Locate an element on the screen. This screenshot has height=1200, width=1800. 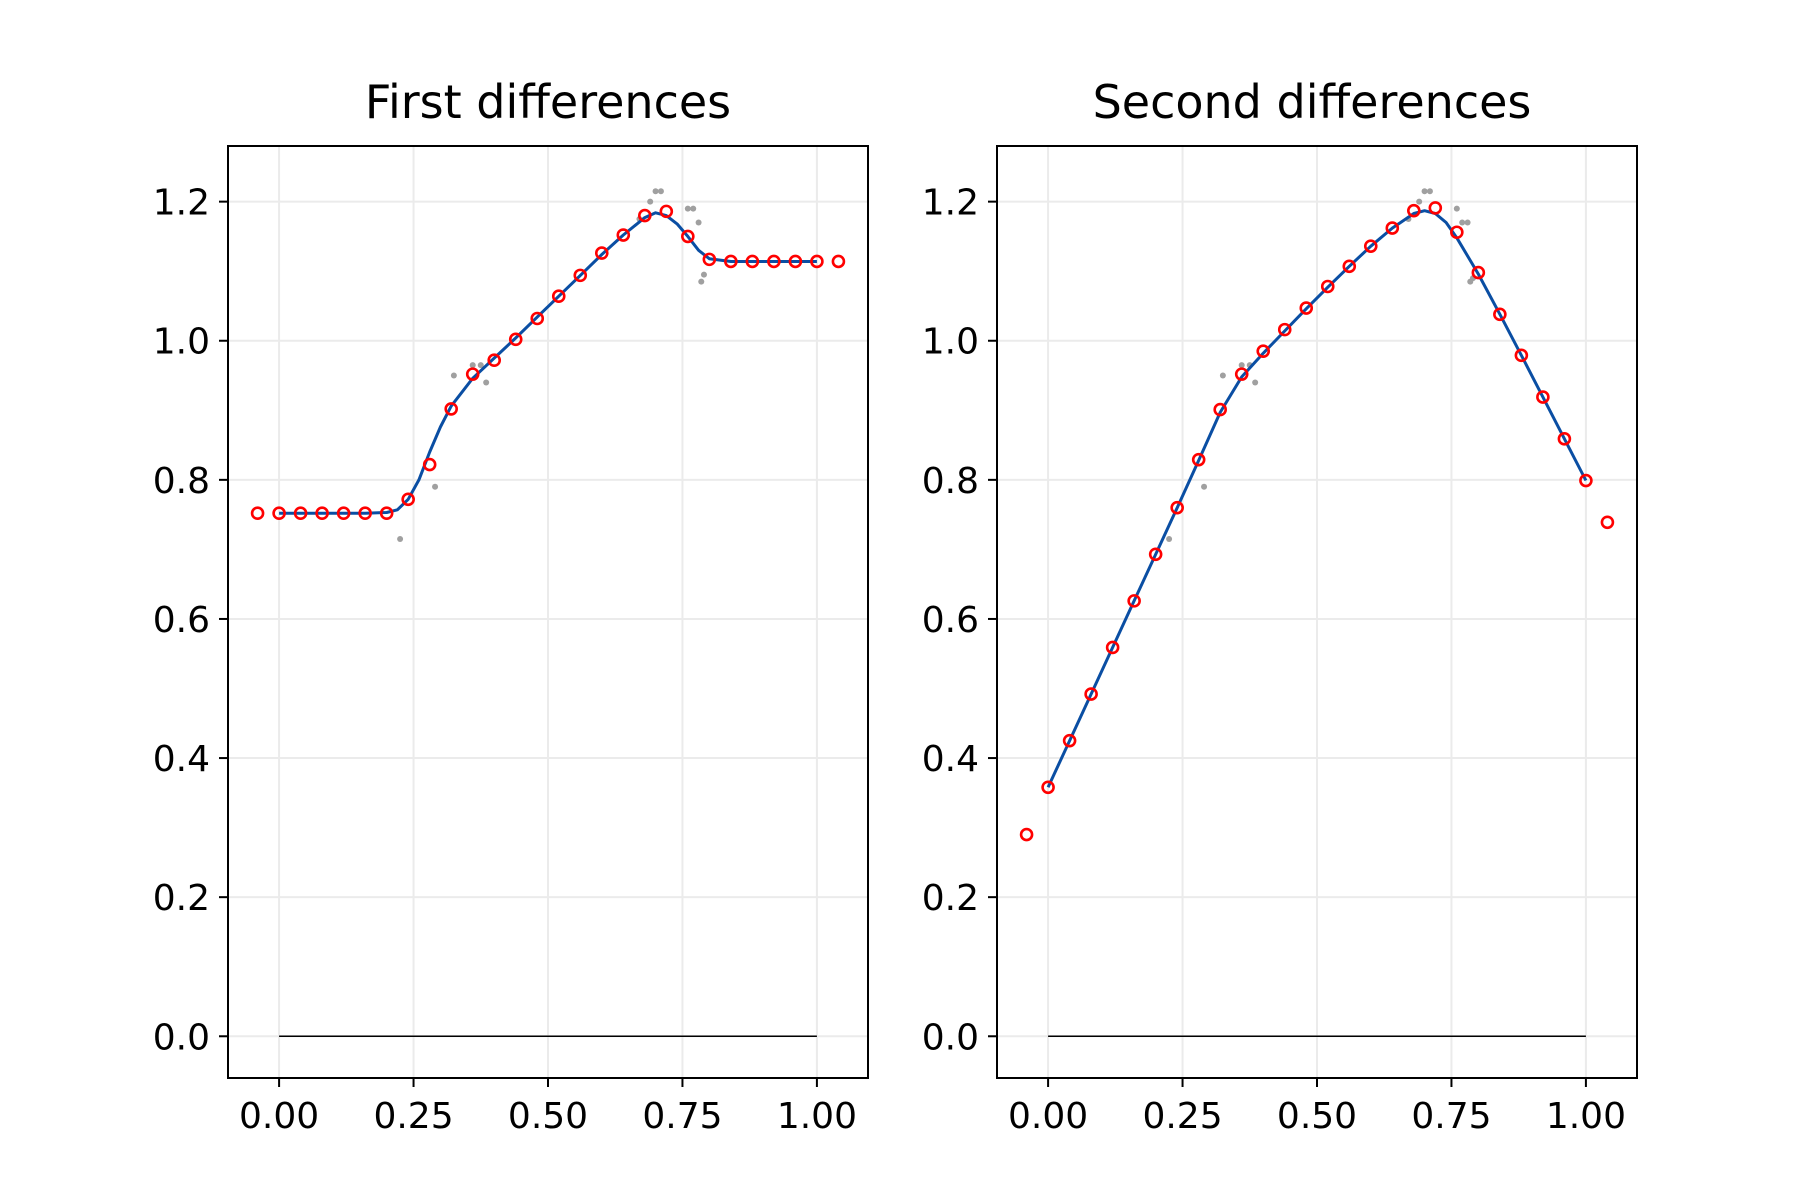
chart-title: First differences is located at coordinates (548, 102).